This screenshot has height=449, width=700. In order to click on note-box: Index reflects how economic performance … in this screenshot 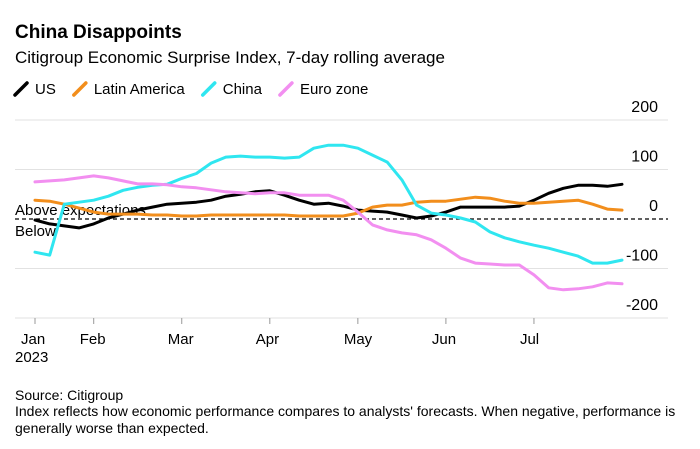, I will do `click(345, 419)`.